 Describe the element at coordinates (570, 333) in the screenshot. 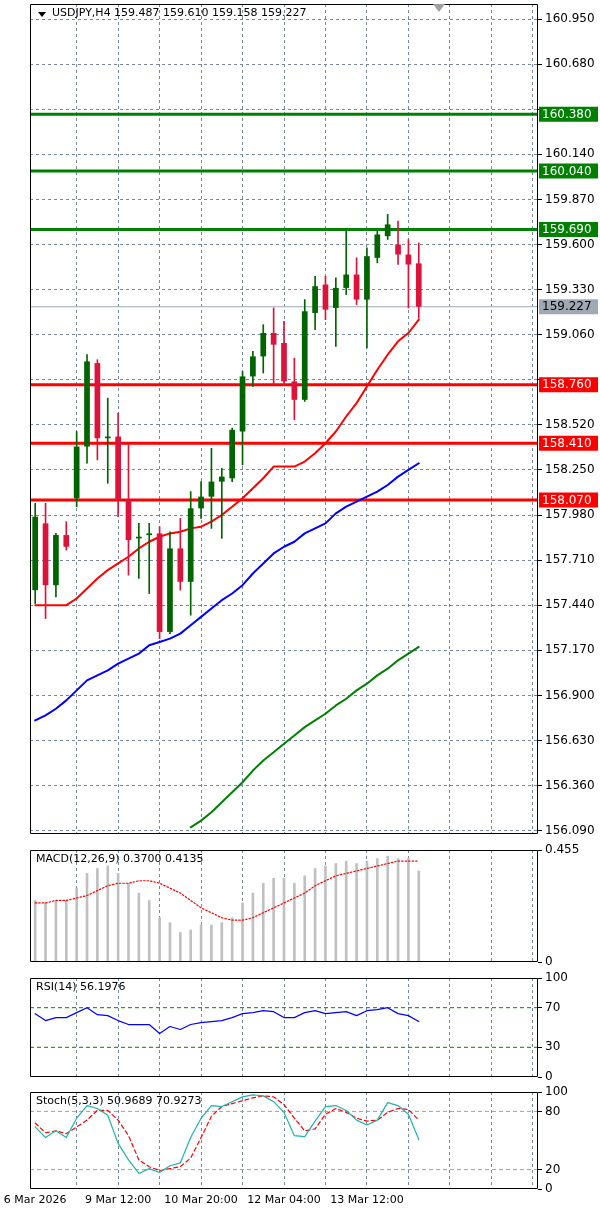

I see `y-tick-label: 159.060` at that location.